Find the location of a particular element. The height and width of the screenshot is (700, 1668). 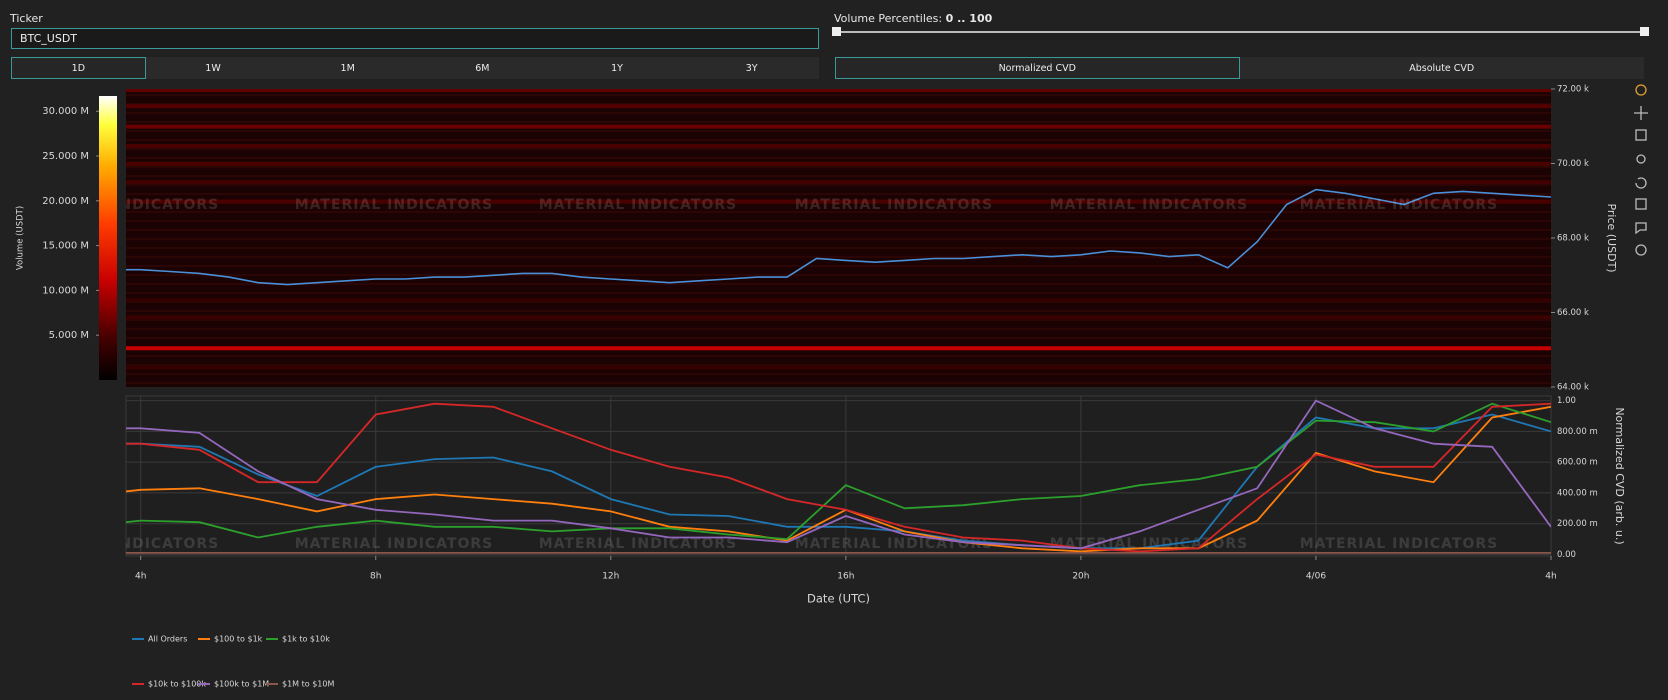

y2-tick-label: 66.00 k is located at coordinates (1573, 313).